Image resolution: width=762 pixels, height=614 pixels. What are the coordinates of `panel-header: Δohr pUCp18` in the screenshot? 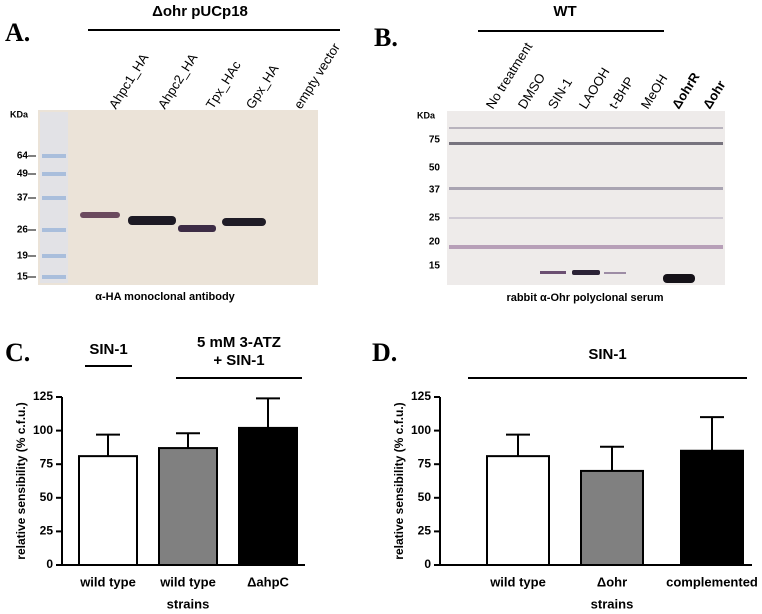 It's located at (200, 11).